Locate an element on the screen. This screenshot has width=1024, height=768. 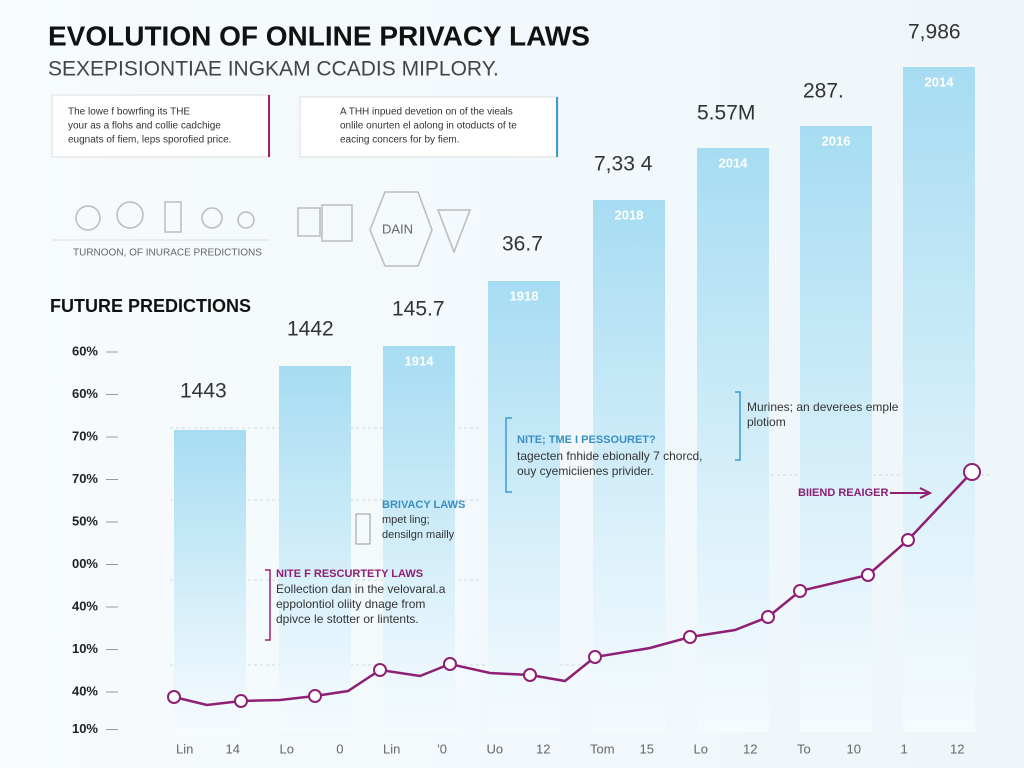
bar-label: 36.7 is located at coordinates (522, 244).